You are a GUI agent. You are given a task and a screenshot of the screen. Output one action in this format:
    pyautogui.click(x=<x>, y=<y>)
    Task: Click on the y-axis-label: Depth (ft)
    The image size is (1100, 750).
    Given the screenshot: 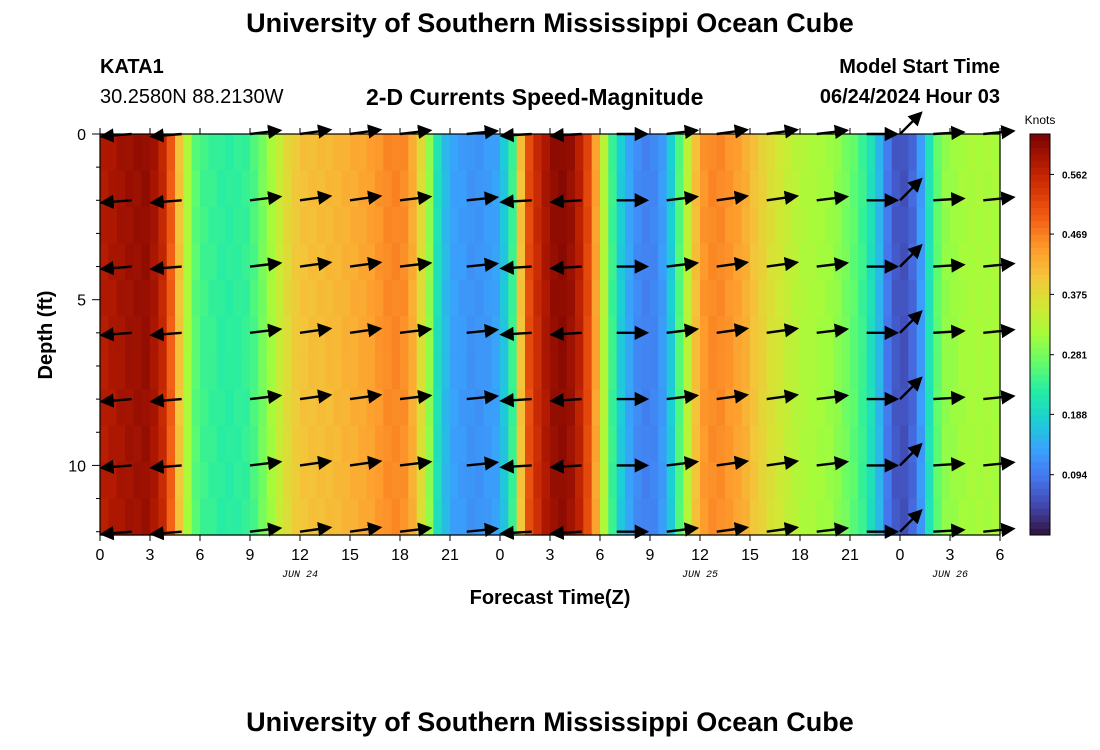 What is the action you would take?
    pyautogui.click(x=46, y=335)
    